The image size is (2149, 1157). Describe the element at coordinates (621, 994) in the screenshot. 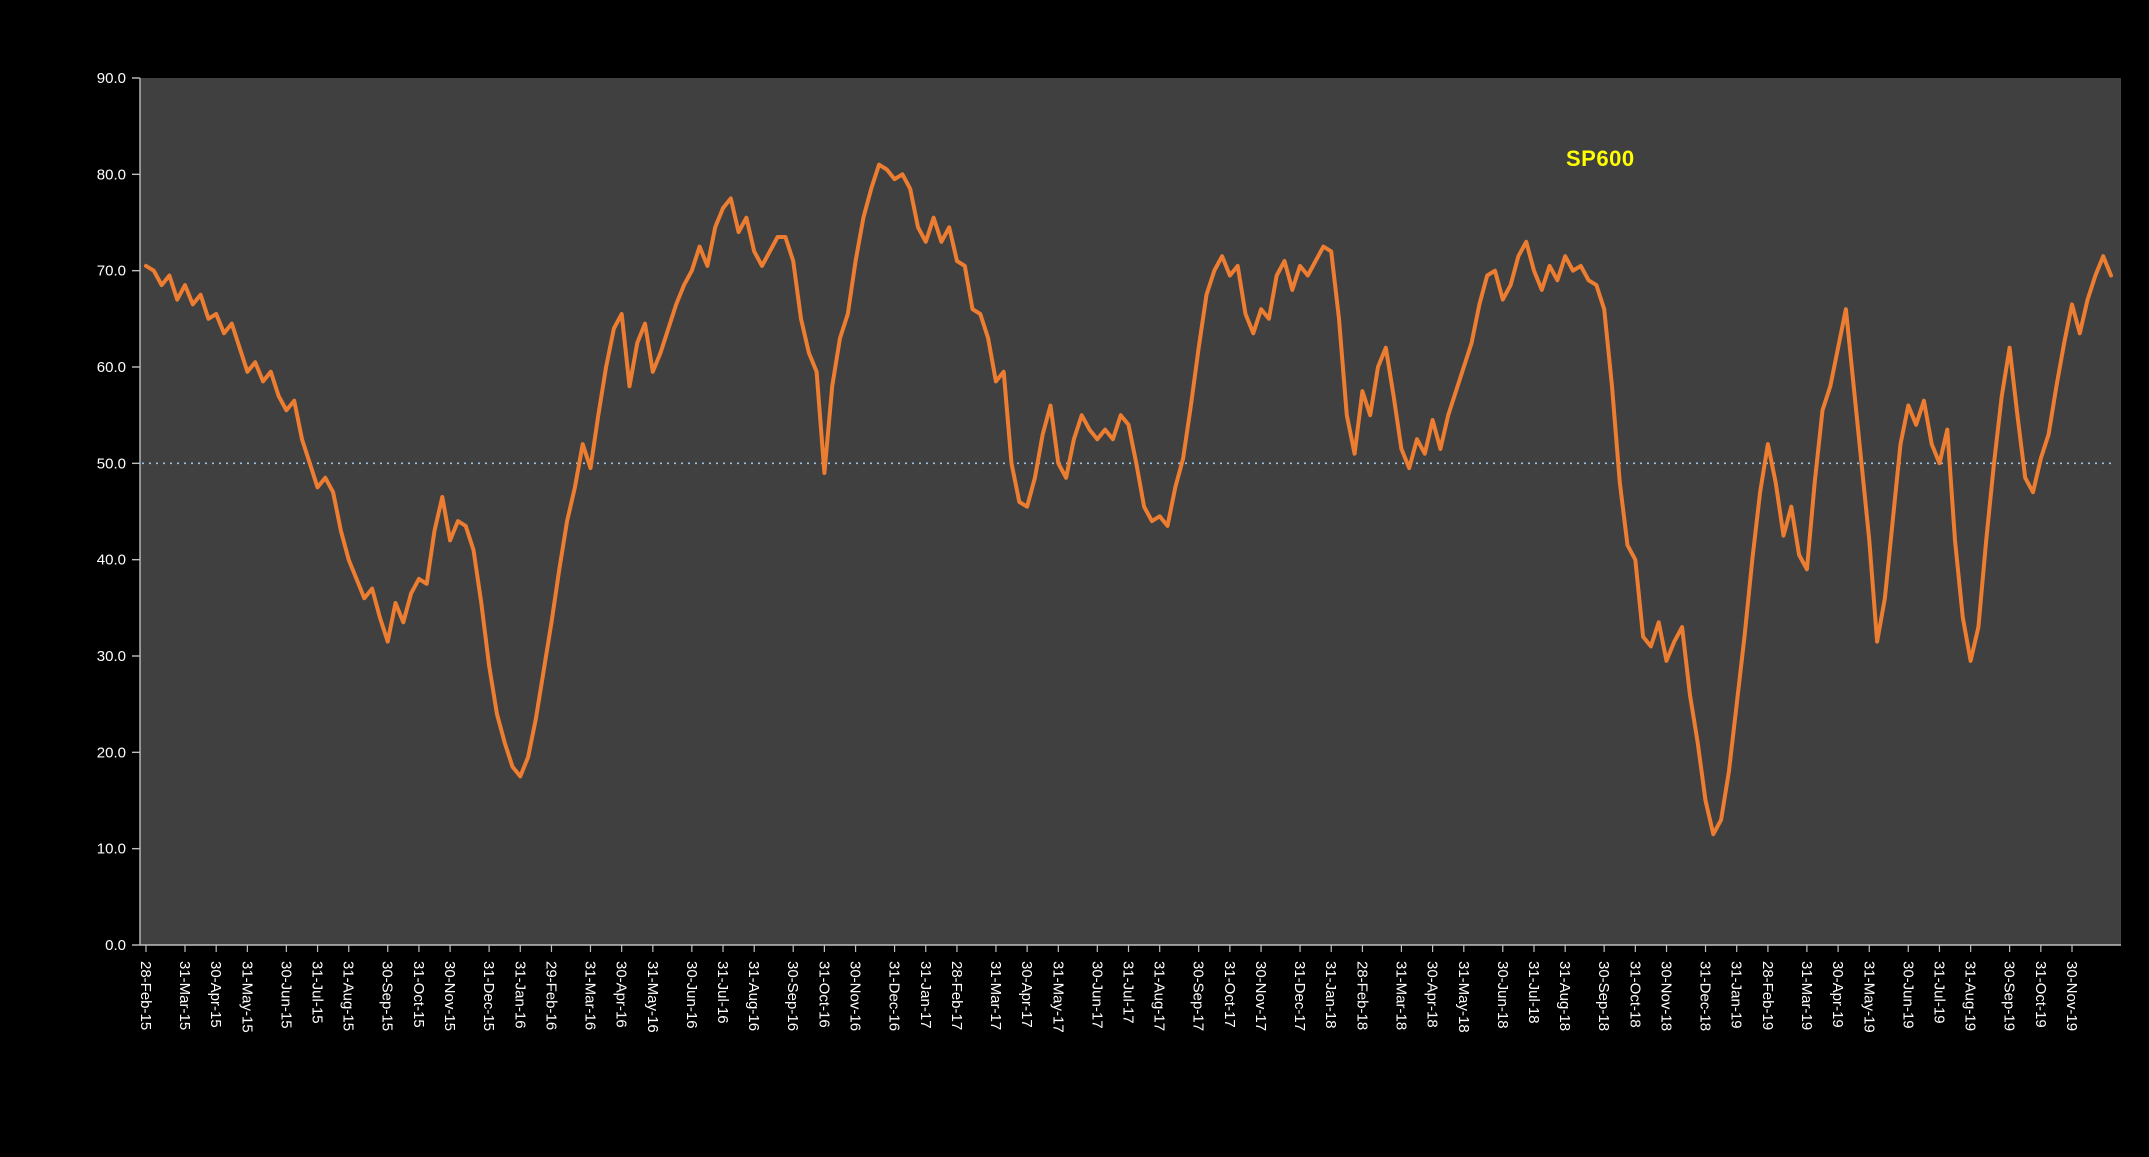

I see `x-axis-label: 30-Apr-16` at that location.